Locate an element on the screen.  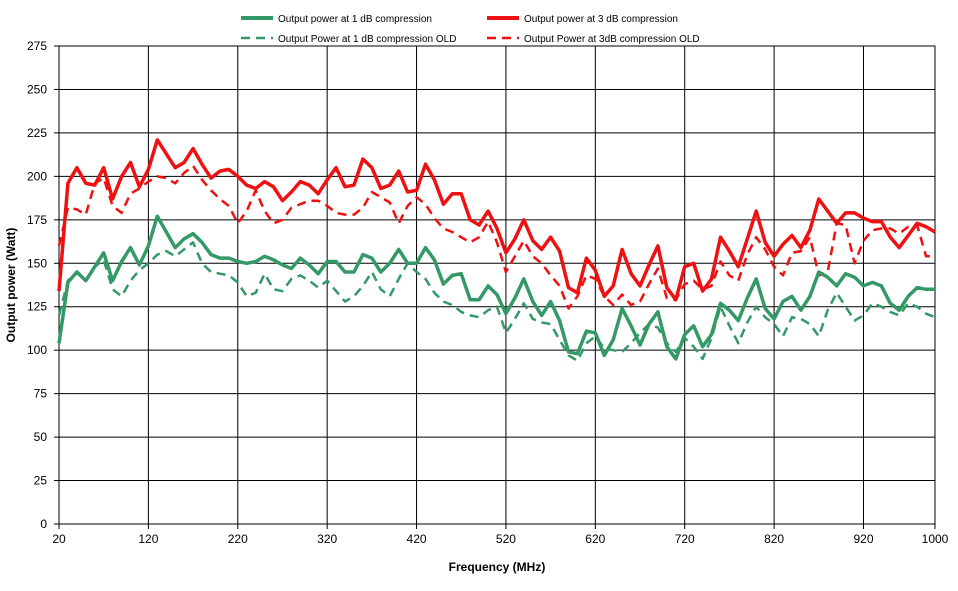
x-tick-label: 120 is located at coordinates (148, 539).